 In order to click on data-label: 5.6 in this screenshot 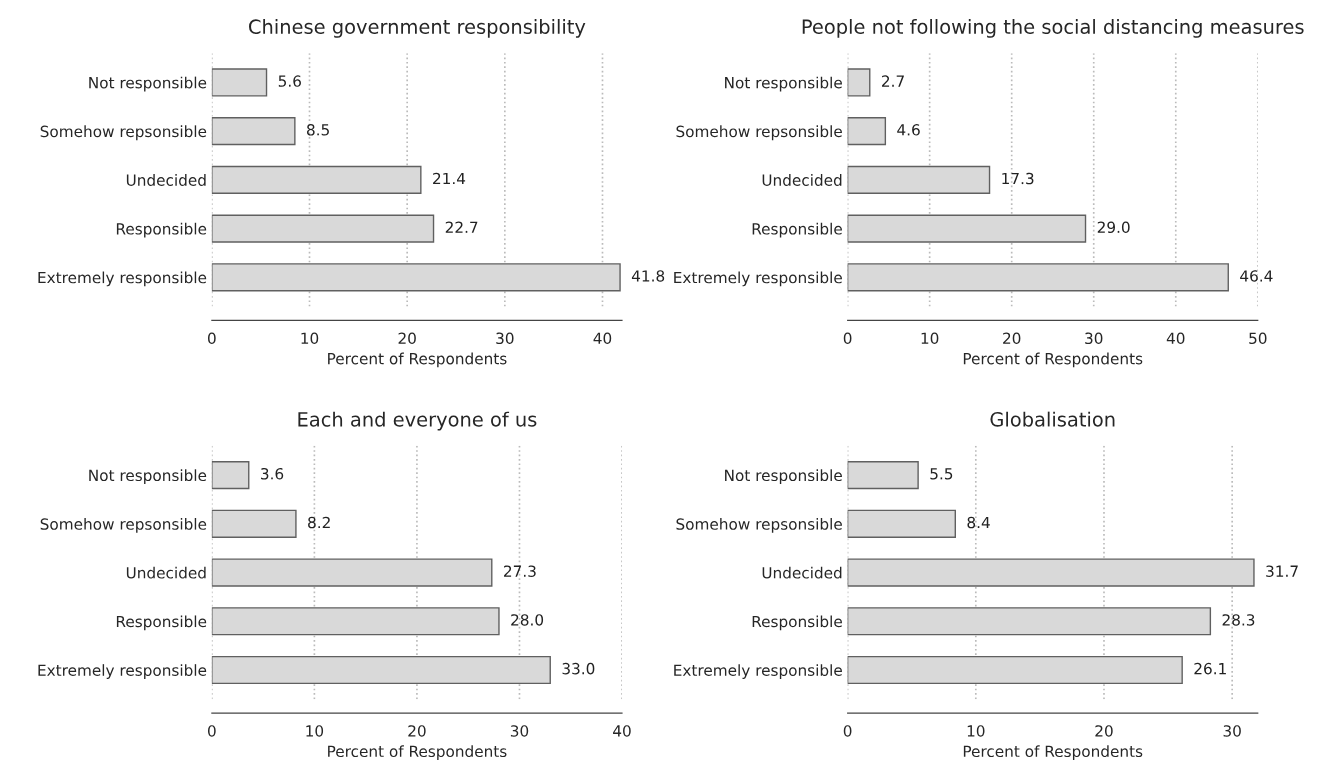, I will do `click(289, 81)`.